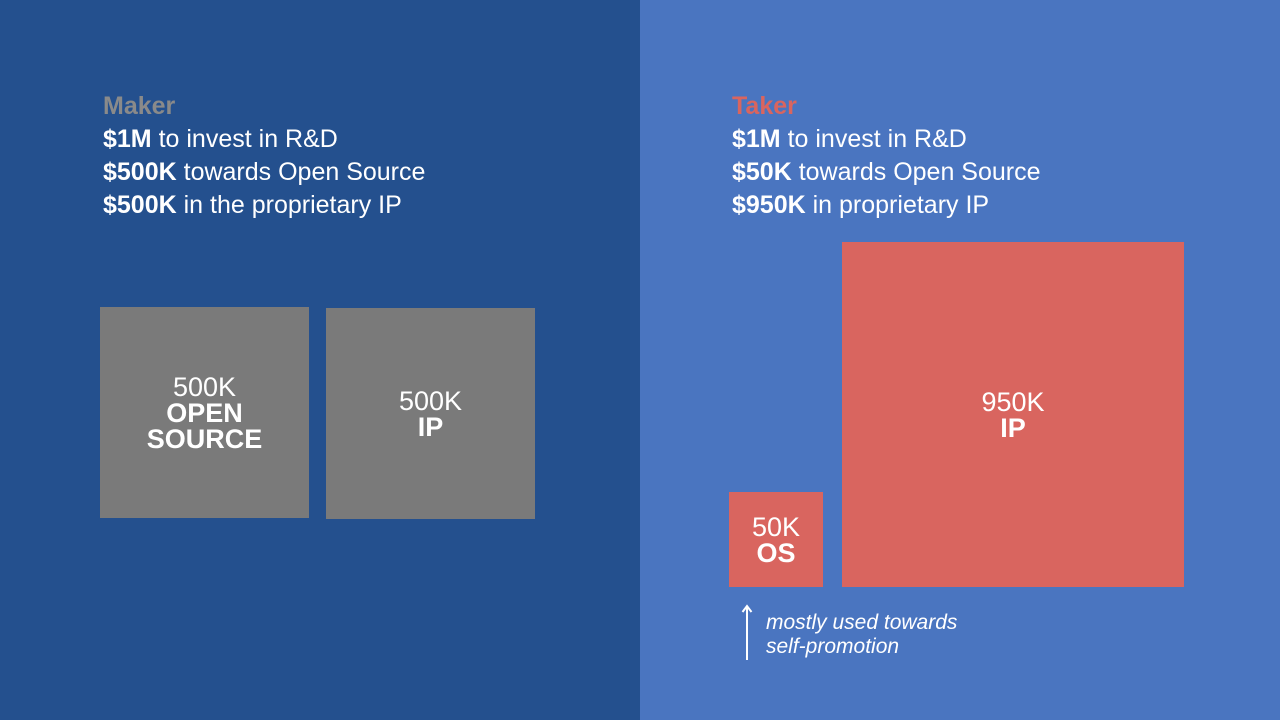 The height and width of the screenshot is (720, 1280). What do you see at coordinates (264, 172) in the screenshot?
I see `maker-line-2: $500K towards Open Source` at bounding box center [264, 172].